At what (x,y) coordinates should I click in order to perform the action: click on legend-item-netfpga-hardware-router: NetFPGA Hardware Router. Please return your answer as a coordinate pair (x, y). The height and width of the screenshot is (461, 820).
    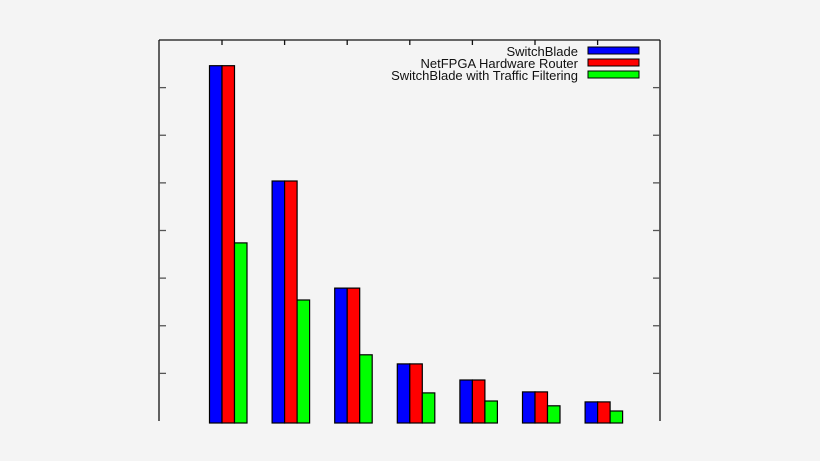
    Looking at the image, I should click on (530, 63).